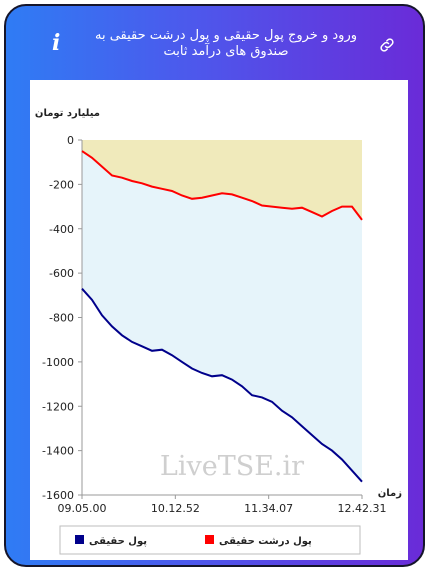 Image resolution: width=433 pixels, height=574 pixels. Describe the element at coordinates (61, 273) in the screenshot. I see `y-tick-label: -600` at that location.